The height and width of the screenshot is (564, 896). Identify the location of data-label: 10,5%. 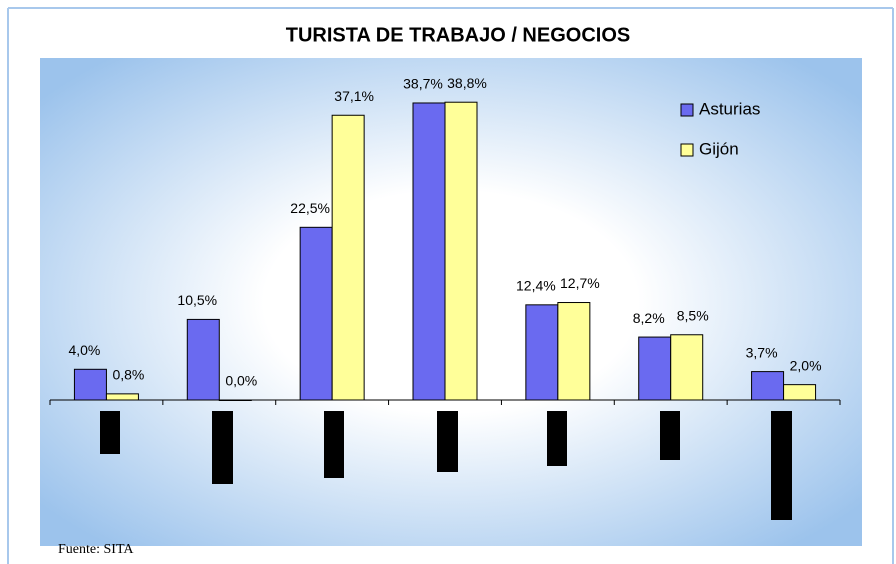
(197, 300).